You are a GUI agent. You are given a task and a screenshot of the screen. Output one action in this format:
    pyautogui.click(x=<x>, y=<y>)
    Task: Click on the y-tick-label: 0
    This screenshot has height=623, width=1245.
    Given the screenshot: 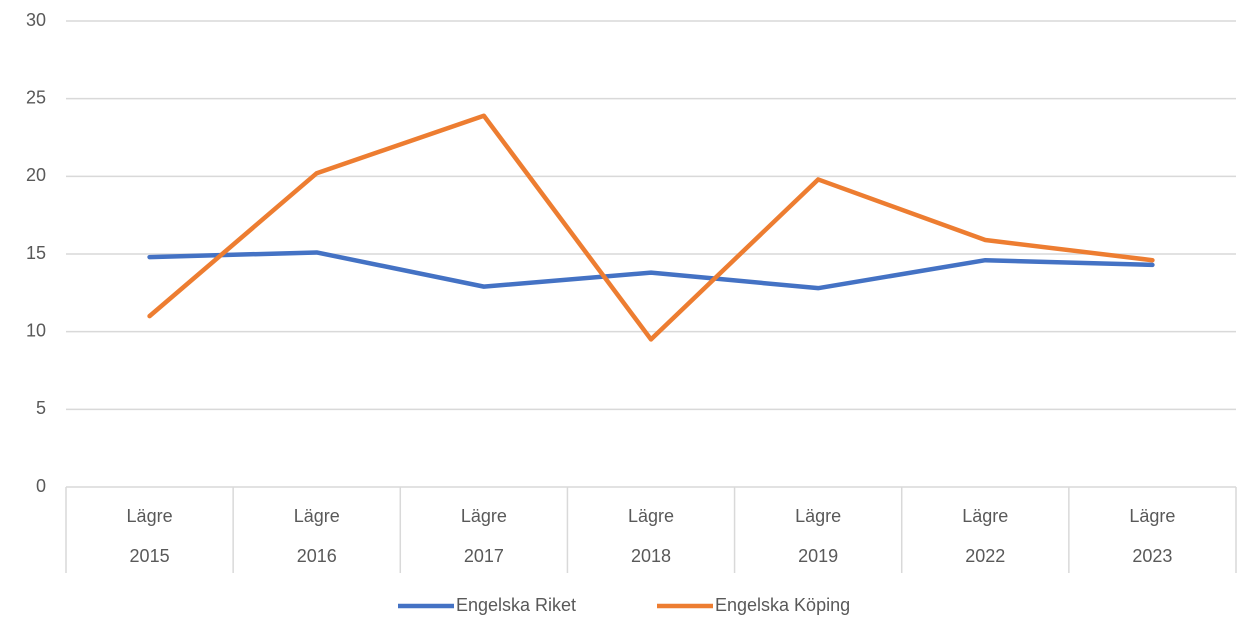 What is the action you would take?
    pyautogui.click(x=41, y=486)
    